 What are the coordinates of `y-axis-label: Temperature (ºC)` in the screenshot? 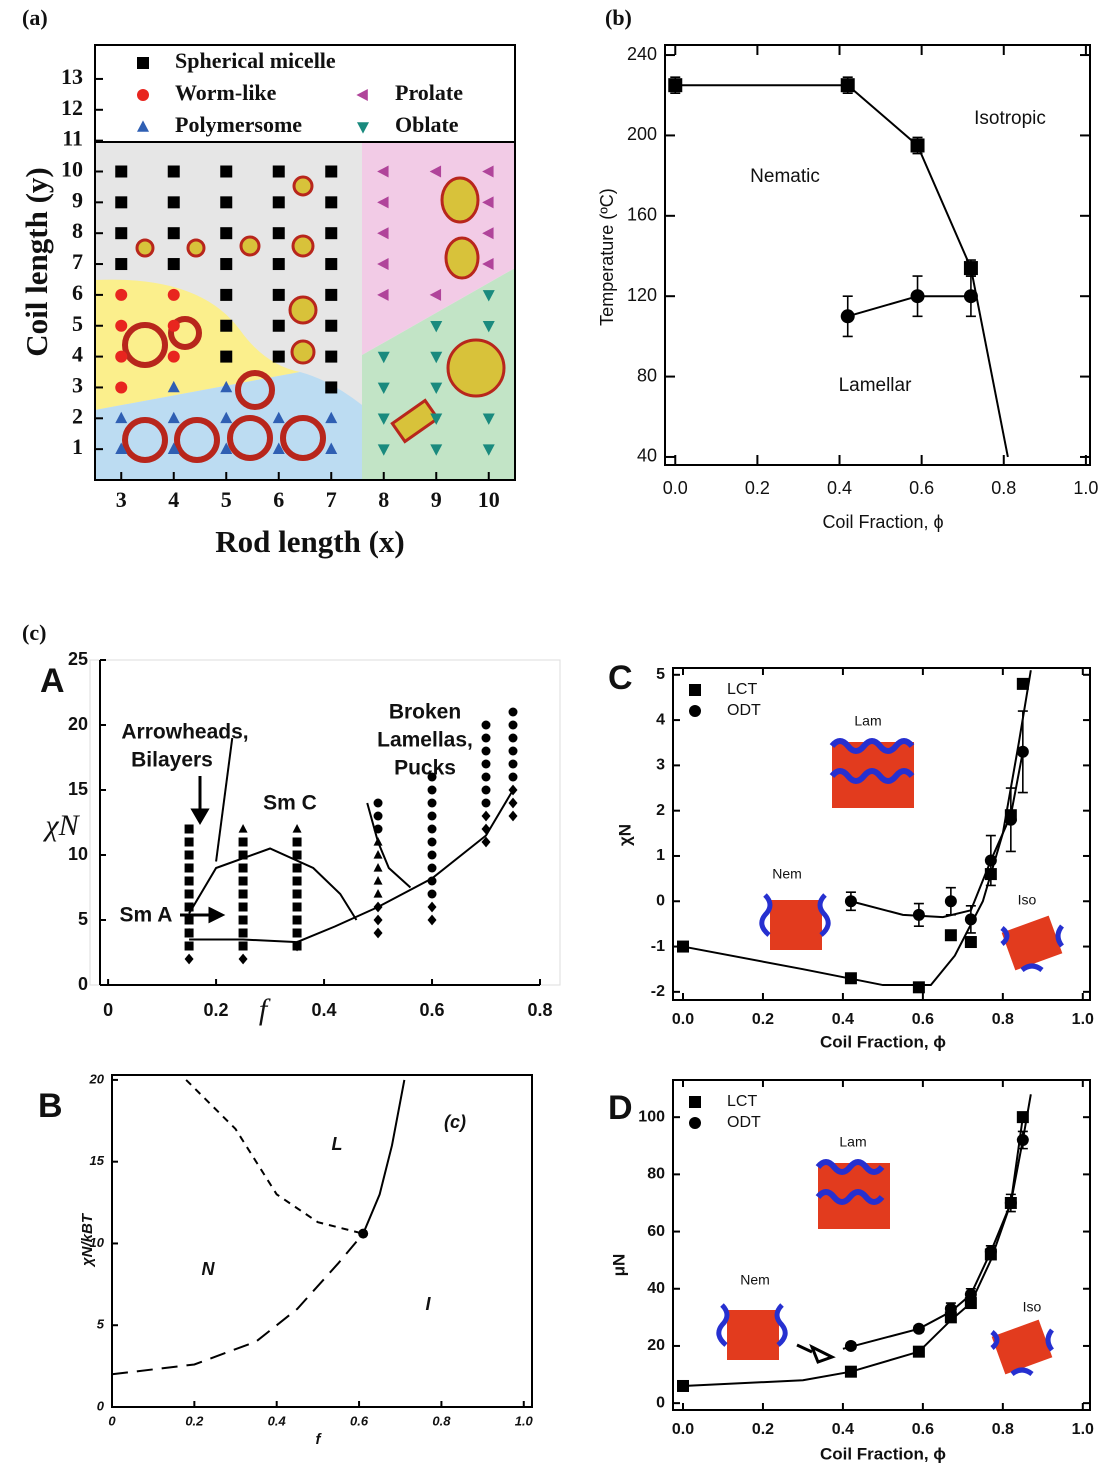 It's located at (607, 257).